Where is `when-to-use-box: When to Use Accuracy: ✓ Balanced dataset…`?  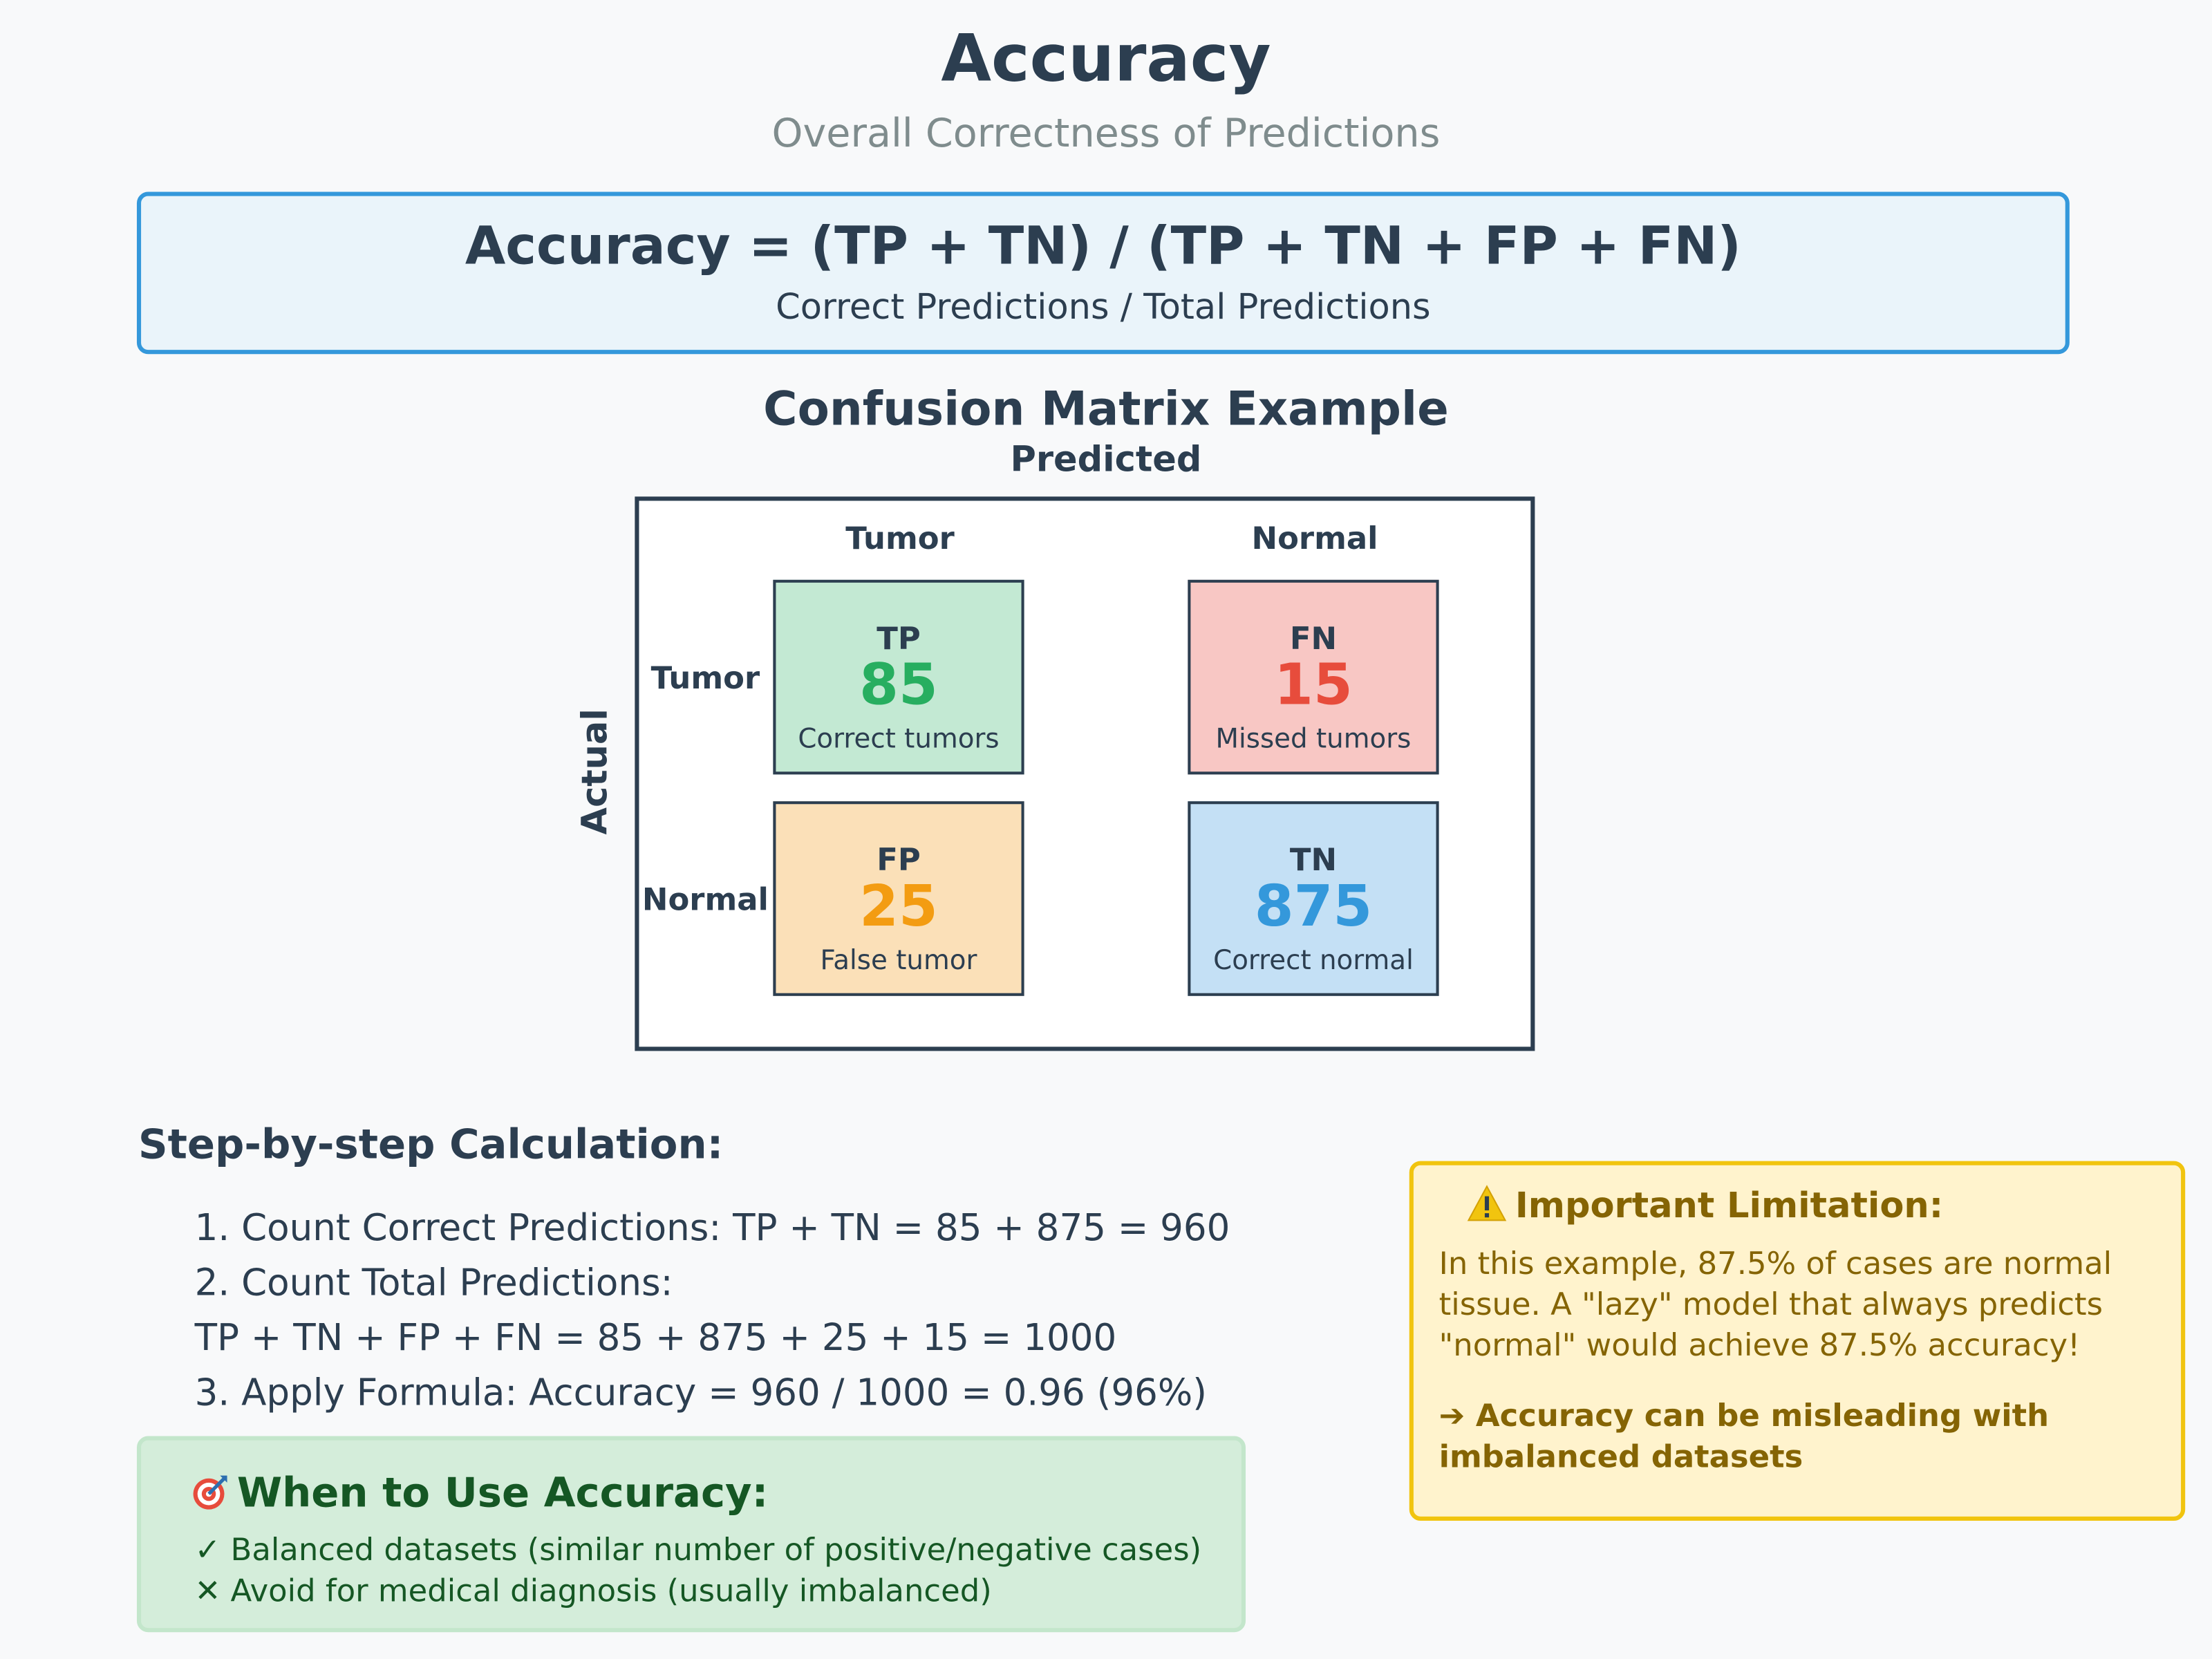 when-to-use-box: When to Use Accuracy: ✓ Balanced dataset… is located at coordinates (691, 1535).